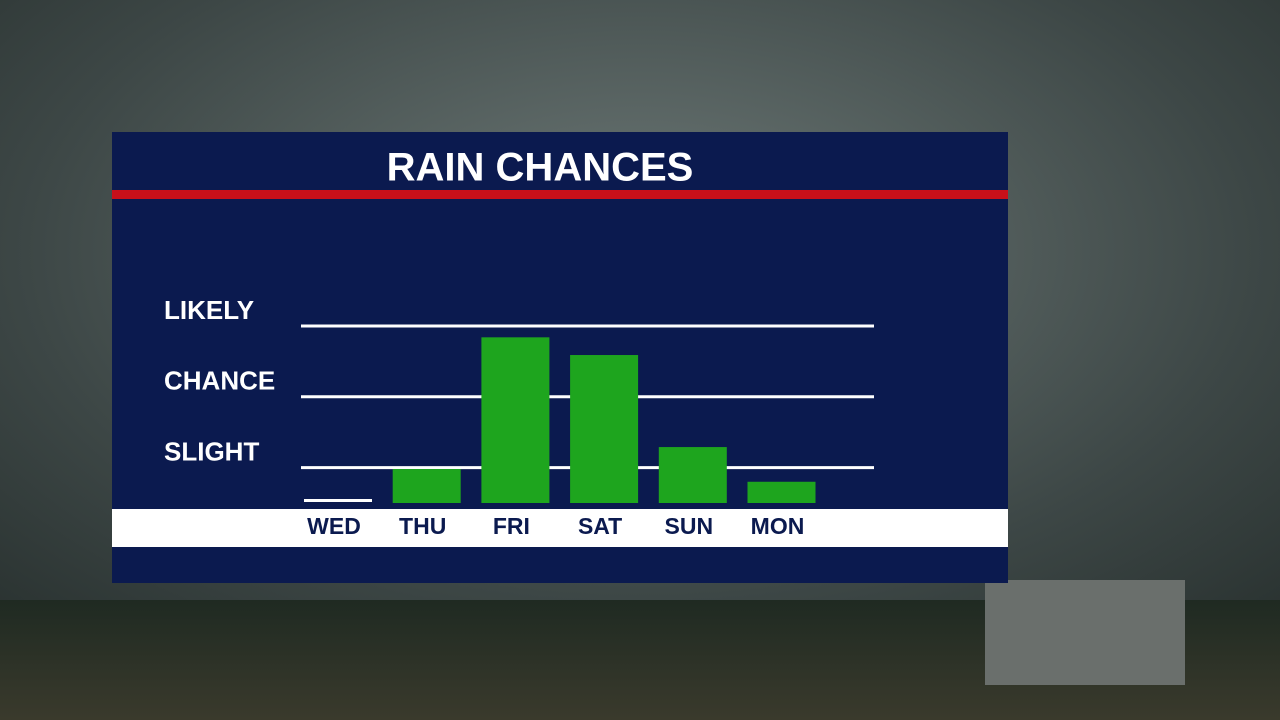 This screenshot has width=1280, height=720. I want to click on barn, so click(1085, 632).